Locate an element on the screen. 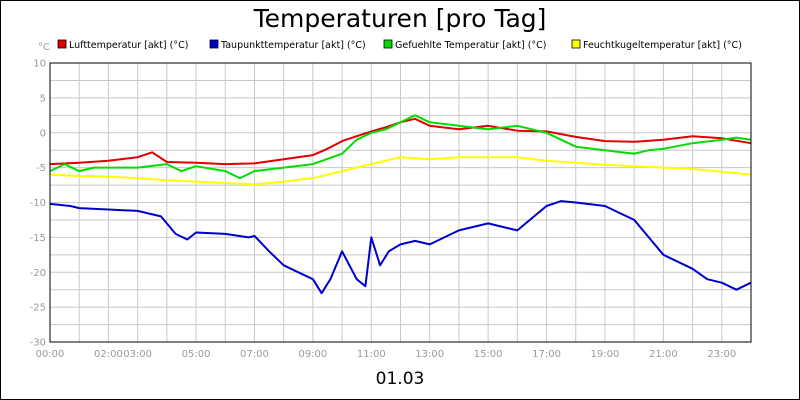 The width and height of the screenshot is (800, 400). y-tick-label: -15 is located at coordinates (38, 238).